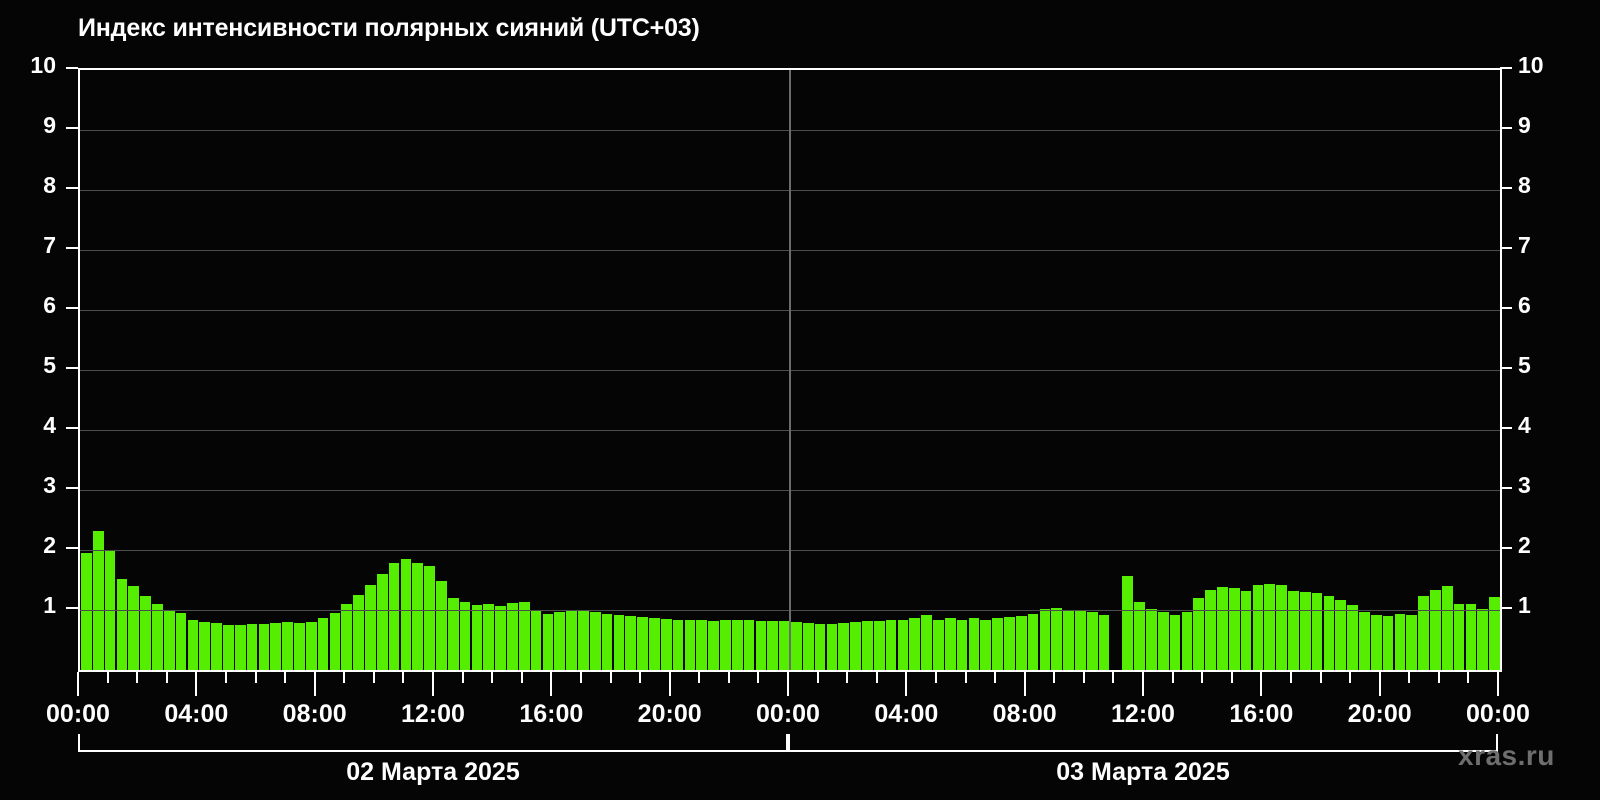 This screenshot has height=800, width=1600. Describe the element at coordinates (1524, 125) in the screenshot. I see `y-axis-label-right: 9` at that location.